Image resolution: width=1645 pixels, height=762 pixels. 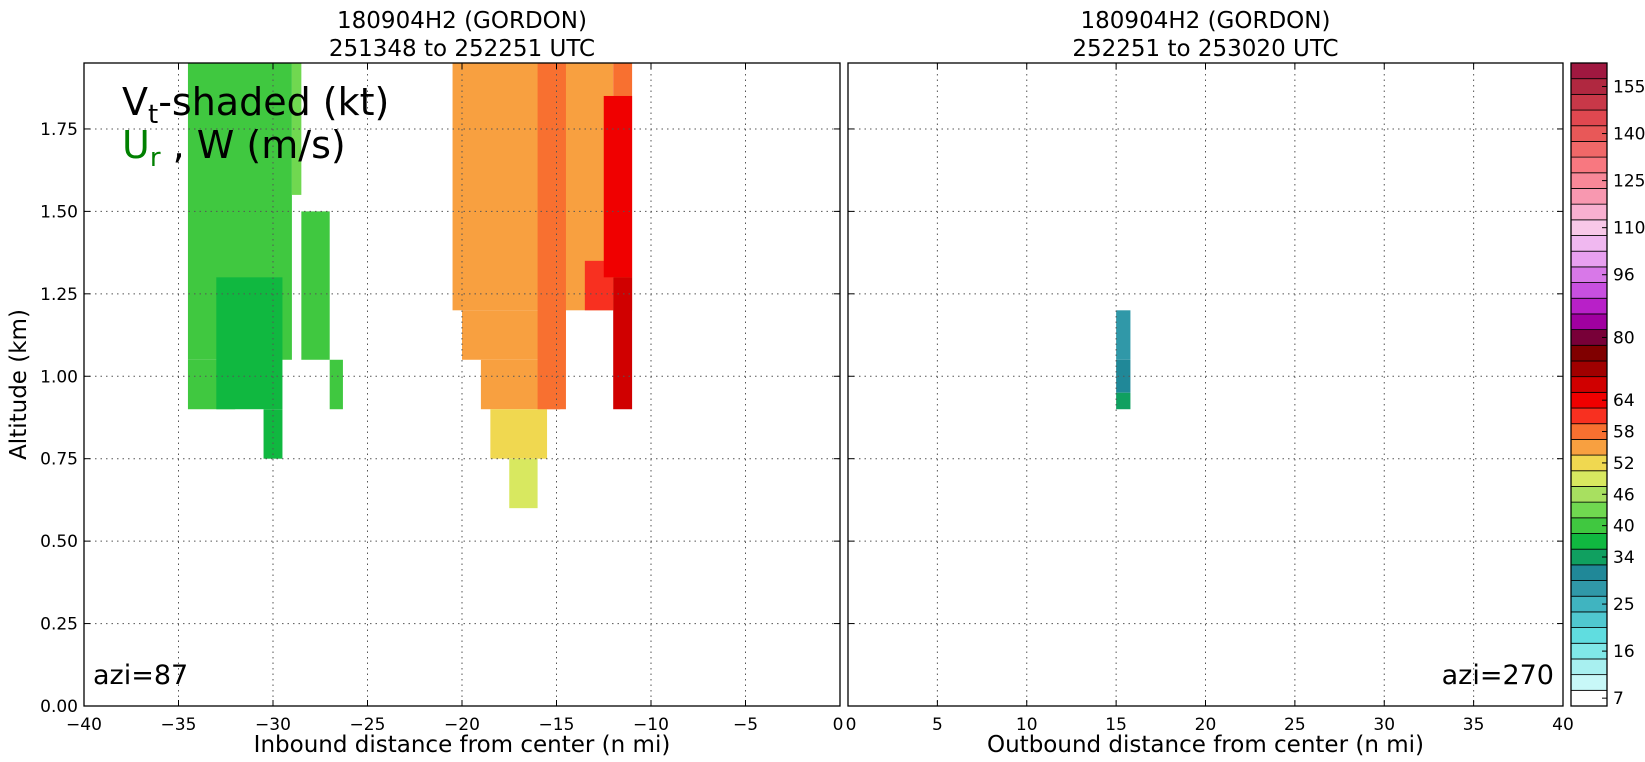 I want to click on x-tick-label: 35, so click(x=1474, y=725).